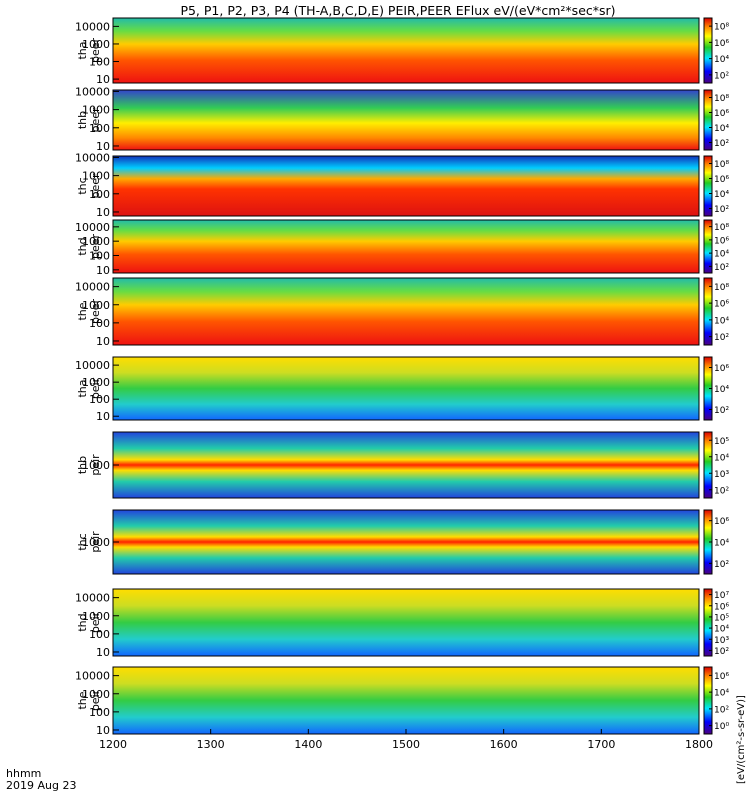  I want to click on x-tick-label: 1500, so click(406, 744).